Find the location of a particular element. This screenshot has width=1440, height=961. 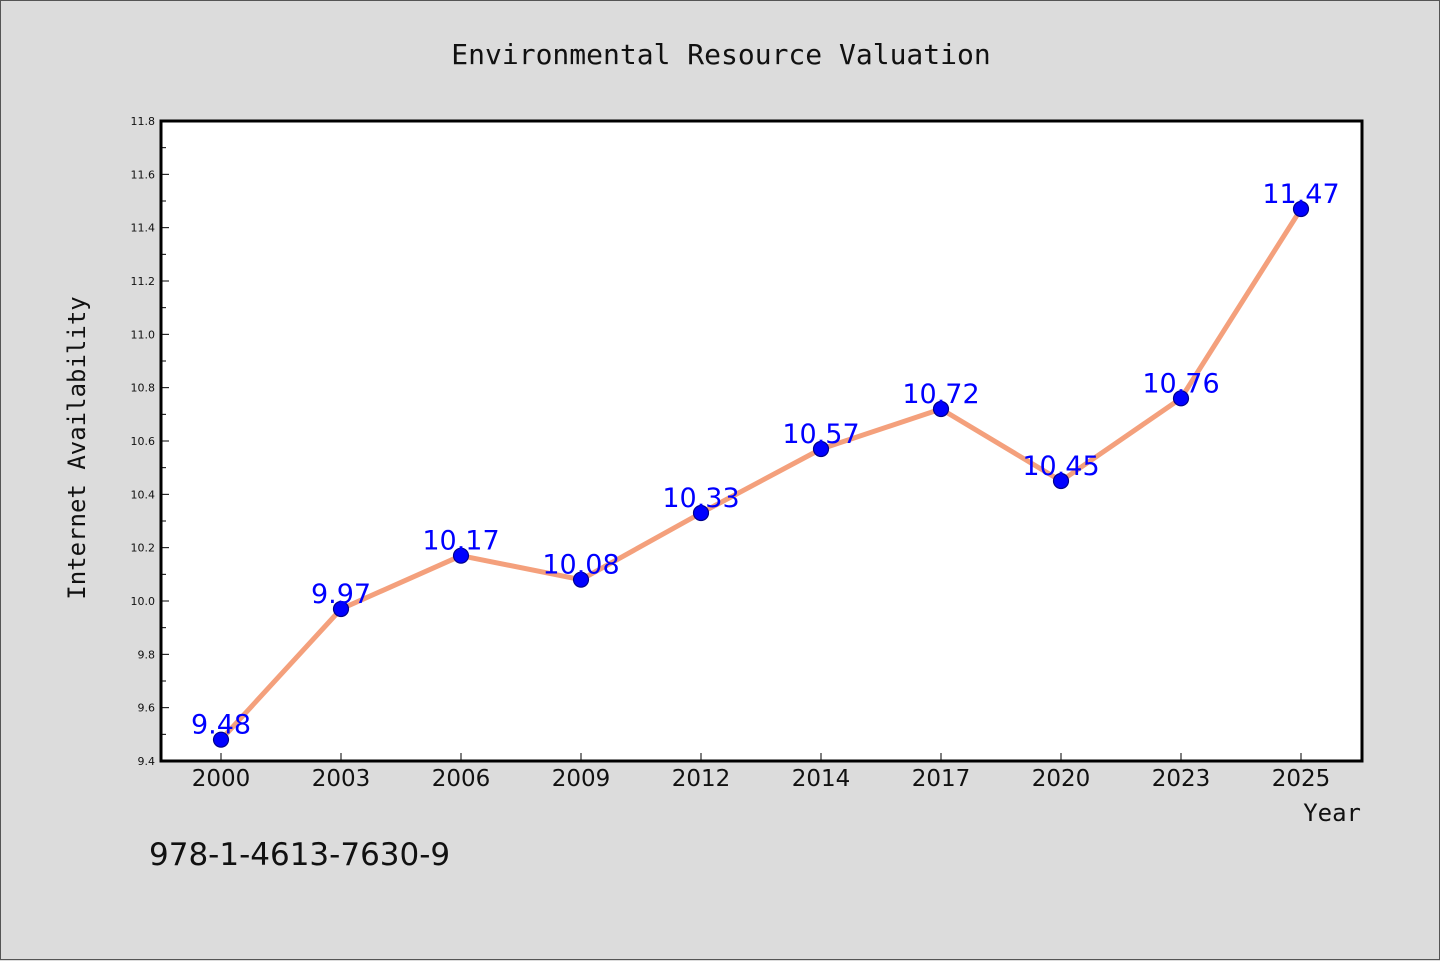

data-label: 10.72 is located at coordinates (940, 394).